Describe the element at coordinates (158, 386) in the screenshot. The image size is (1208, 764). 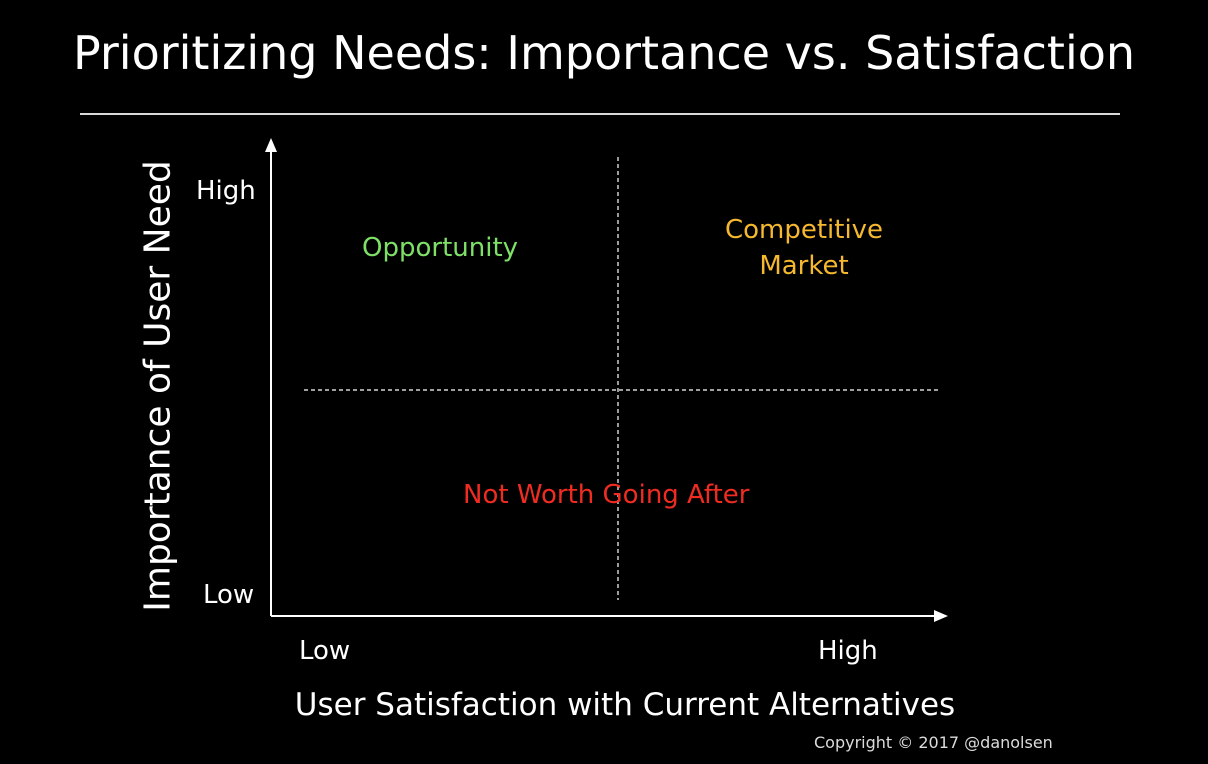
I see `y-axis-title: Importance of User Need` at that location.